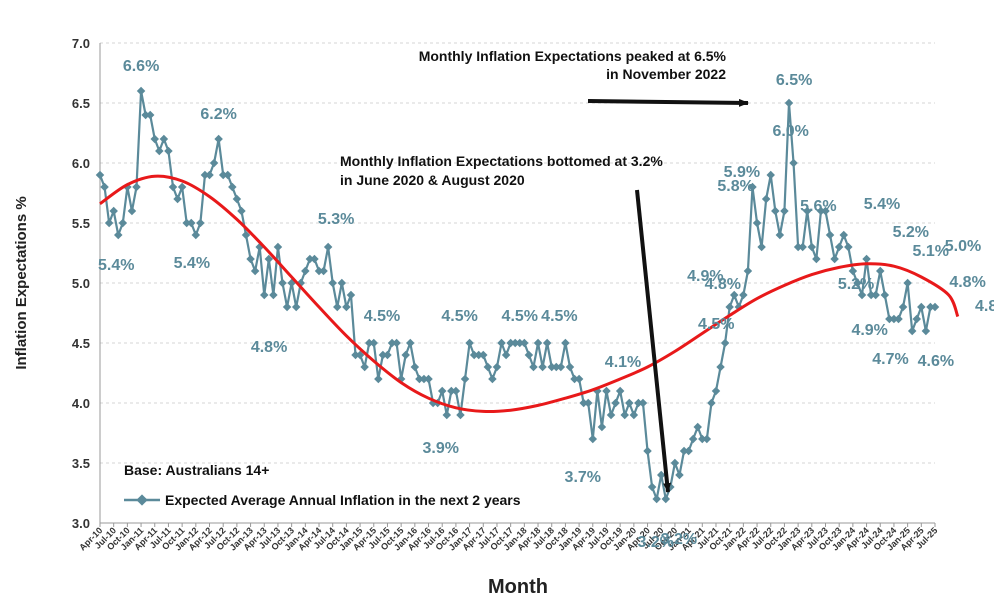  I want to click on annotation-peak-line2: in November 2022, so click(666, 74).